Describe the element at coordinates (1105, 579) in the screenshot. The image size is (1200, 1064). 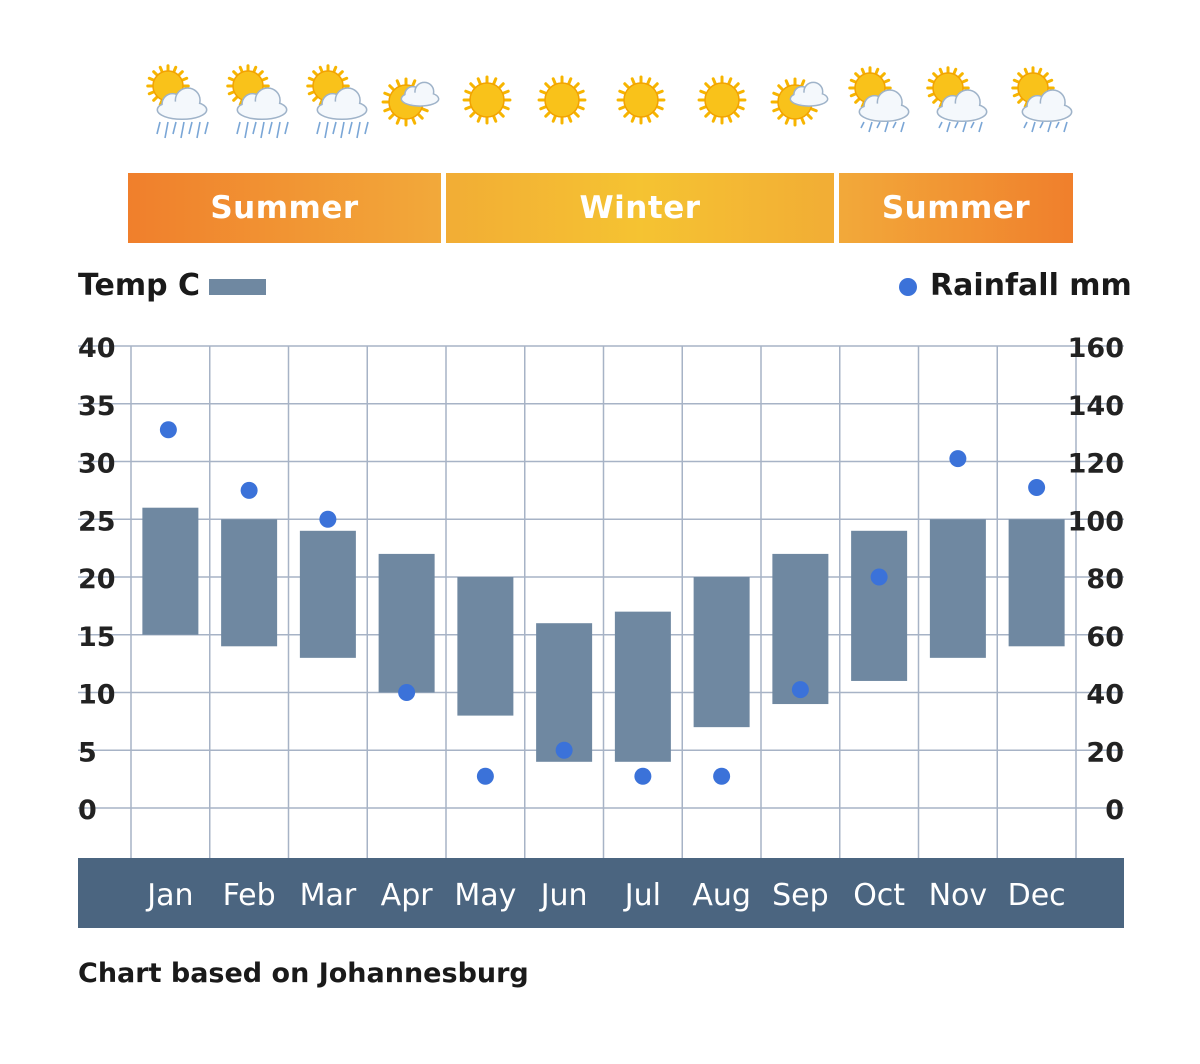
I see `y-right-tick-label: 80` at that location.